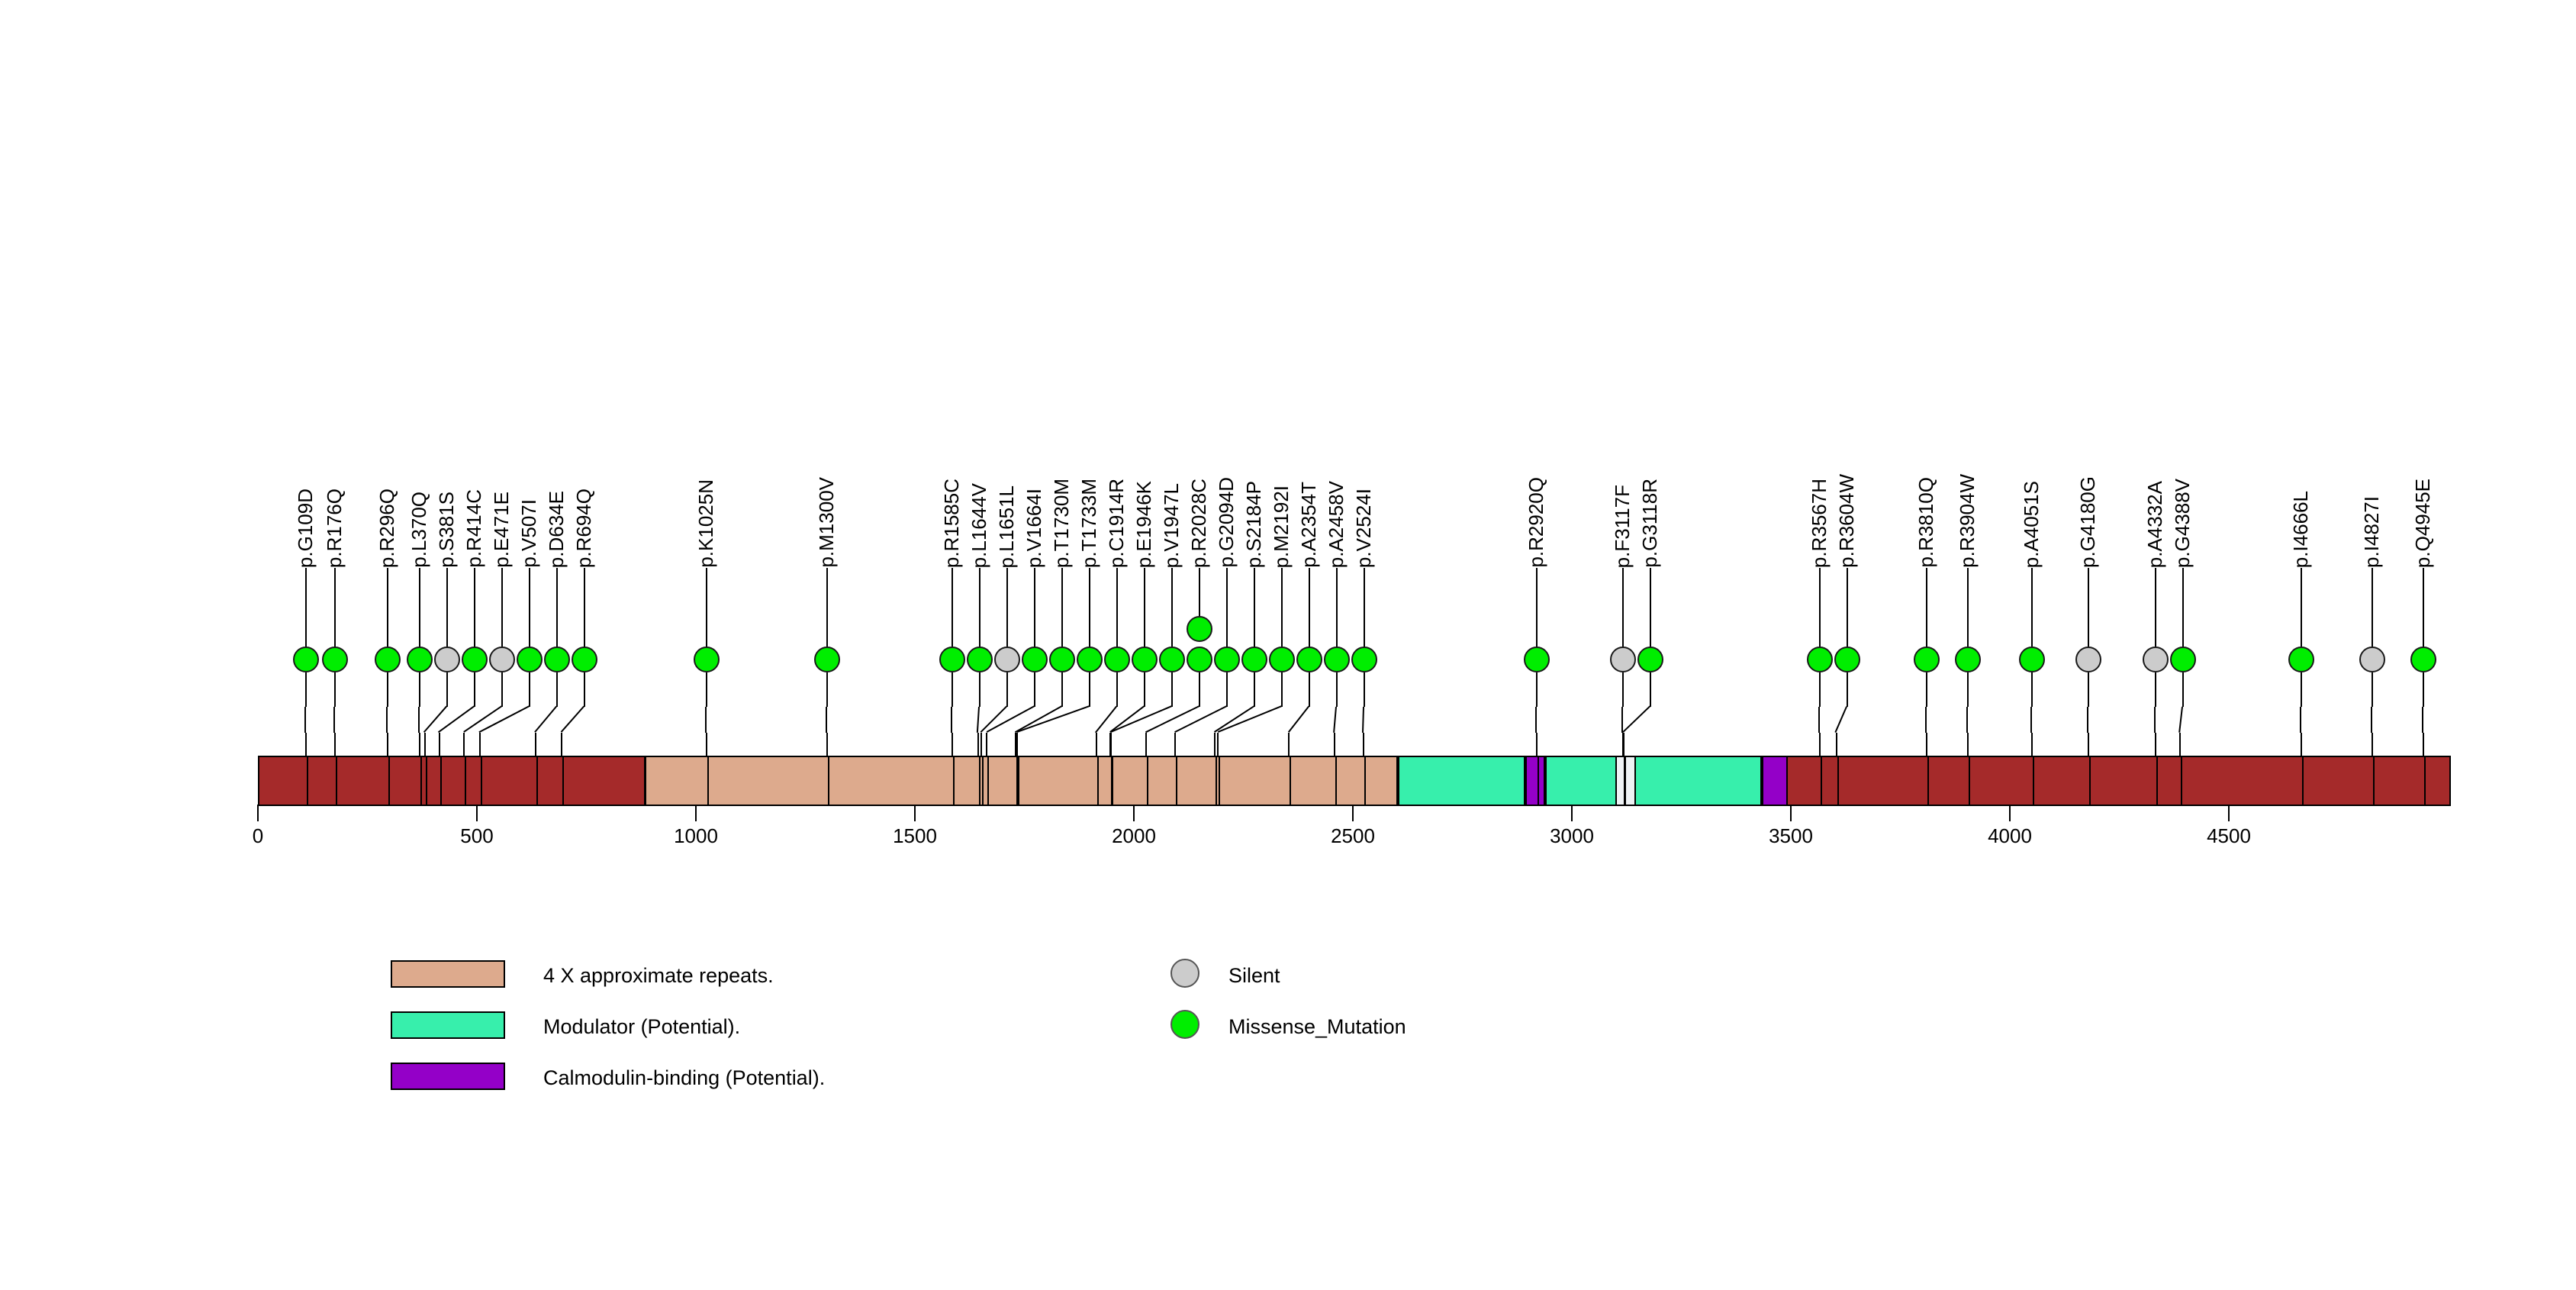 This screenshot has width=2576, height=1290. Describe the element at coordinates (2371, 532) in the screenshot. I see `mutation-label: p.I4827I` at that location.